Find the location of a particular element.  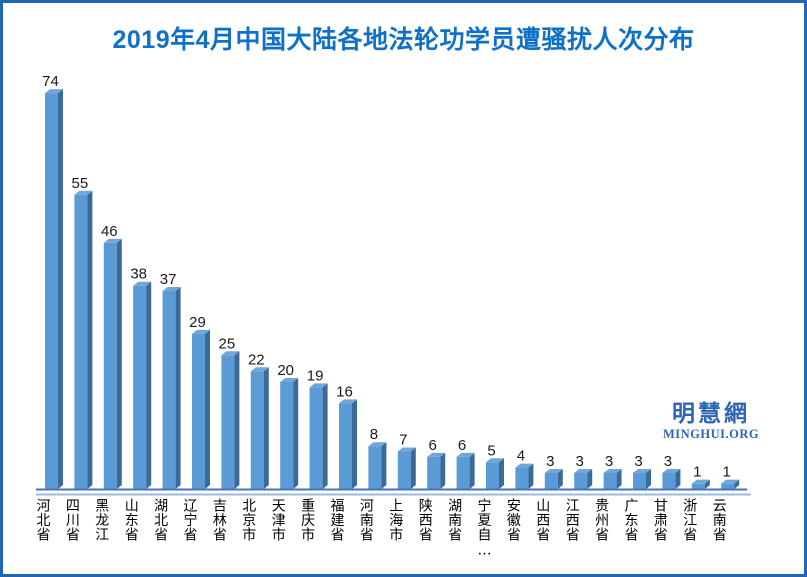

bar-group: 6 陕西省 is located at coordinates (432, 490).